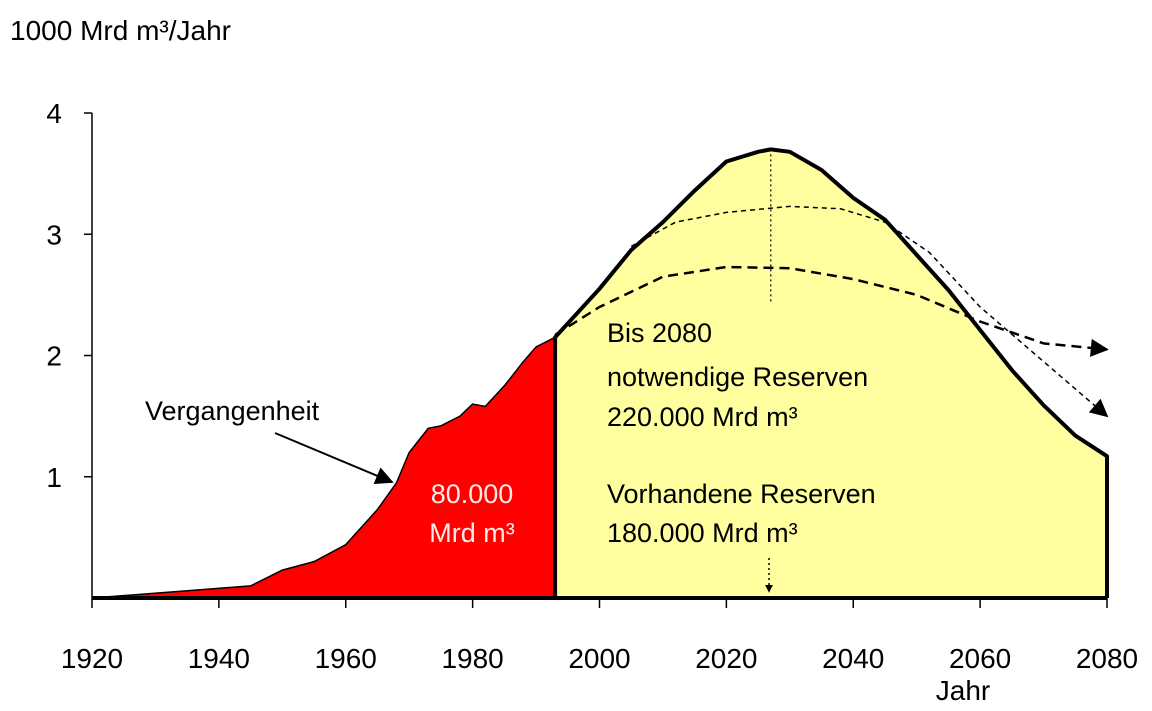 The width and height of the screenshot is (1152, 711). I want to click on y-axis-label: 1000 Mrd m³/Jahr, so click(120, 30).